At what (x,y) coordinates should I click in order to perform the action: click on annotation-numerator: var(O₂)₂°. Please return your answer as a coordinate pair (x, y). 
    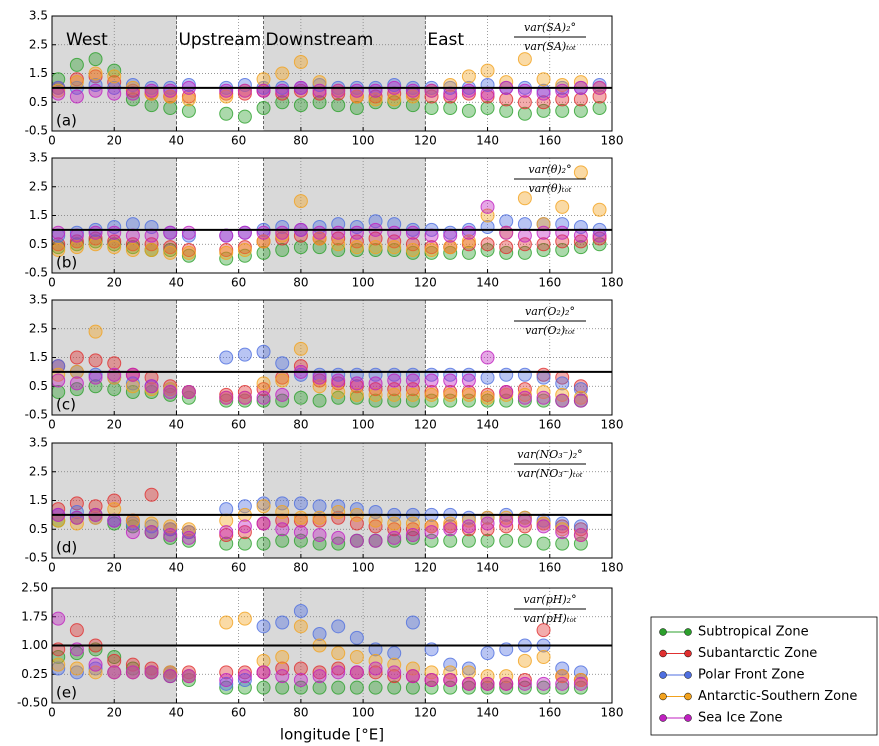
    Looking at the image, I should click on (550, 311).